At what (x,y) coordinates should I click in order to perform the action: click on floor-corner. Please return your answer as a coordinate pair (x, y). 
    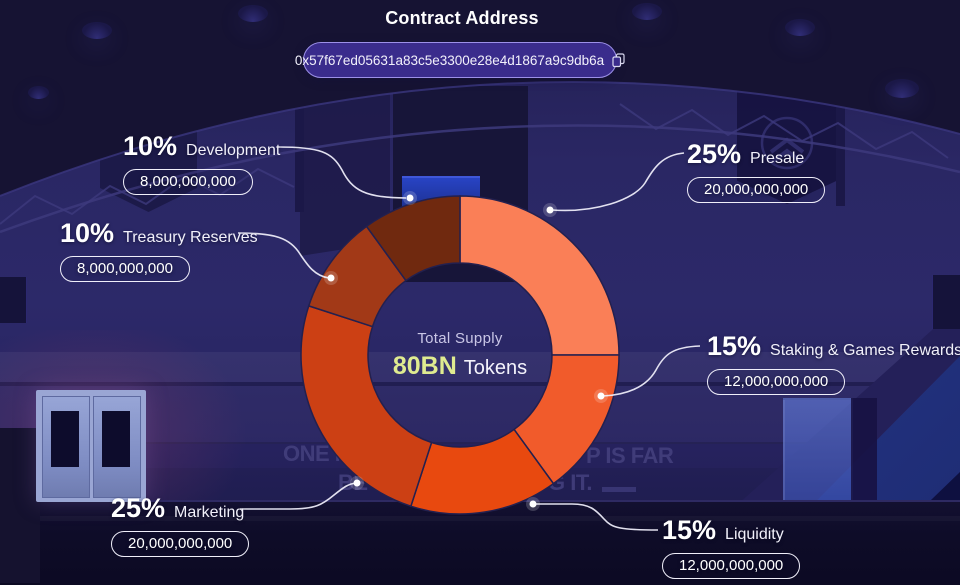
    Looking at the image, I should click on (20, 505).